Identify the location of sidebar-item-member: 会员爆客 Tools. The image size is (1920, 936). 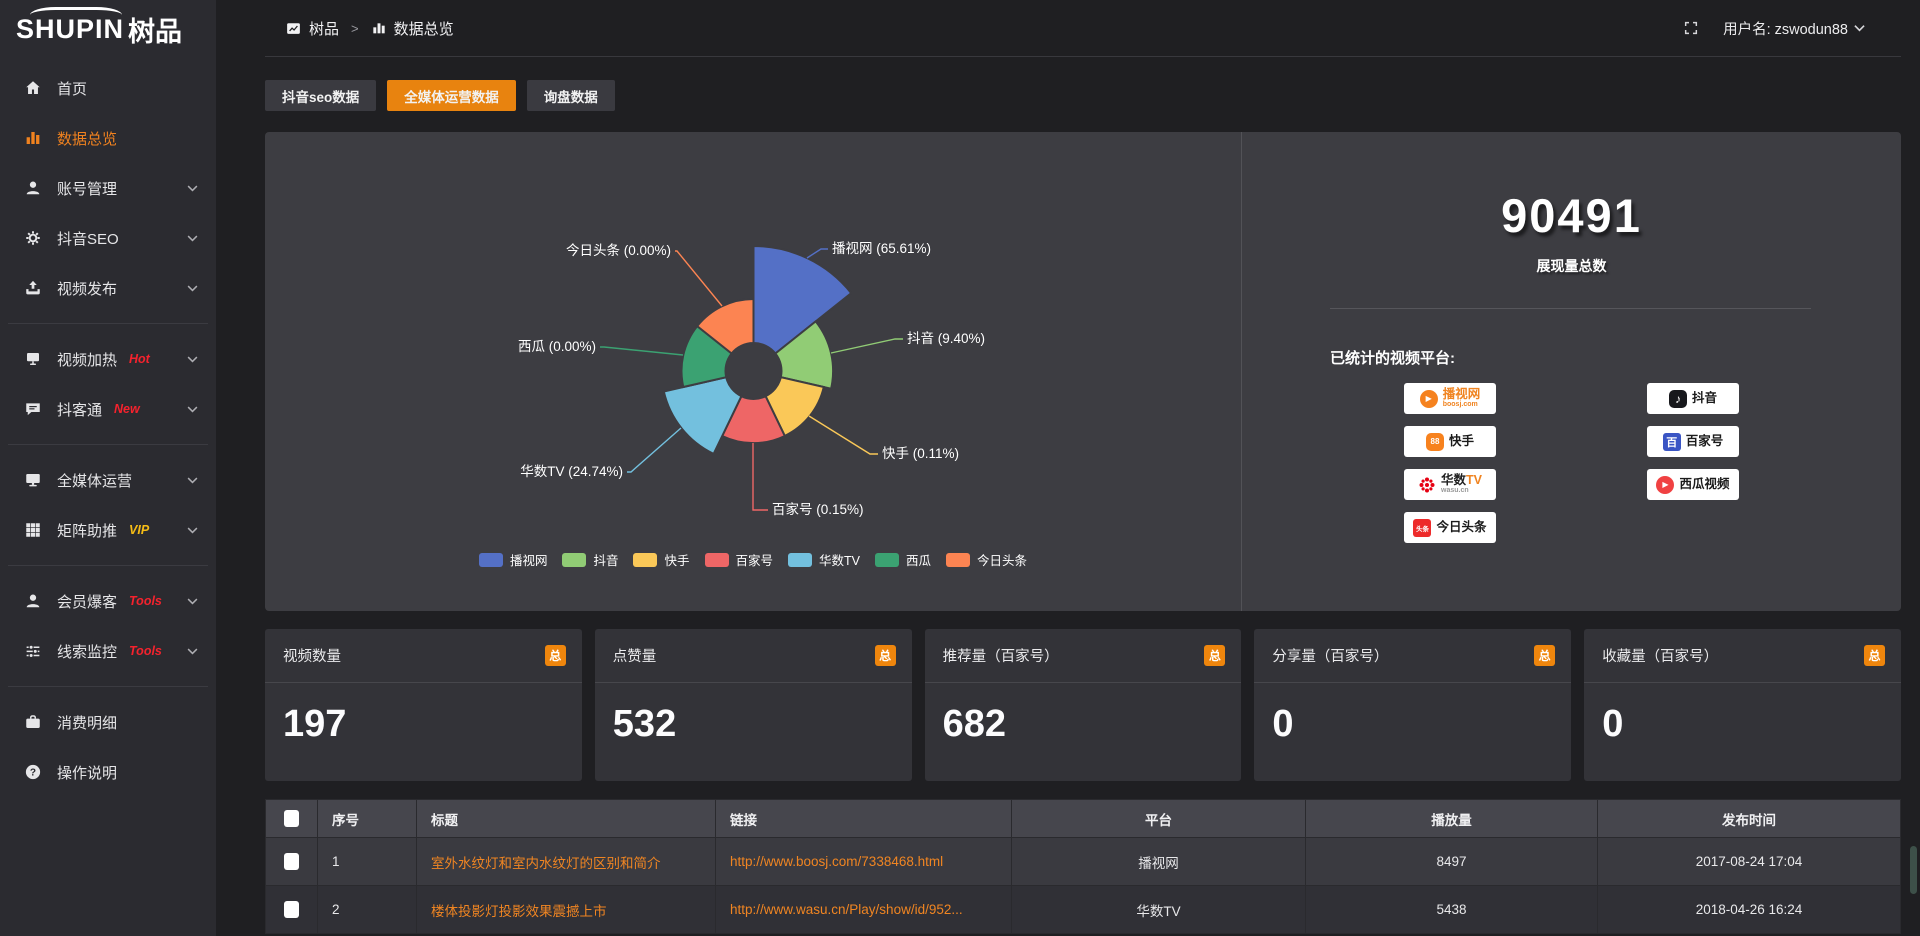
(108, 601).